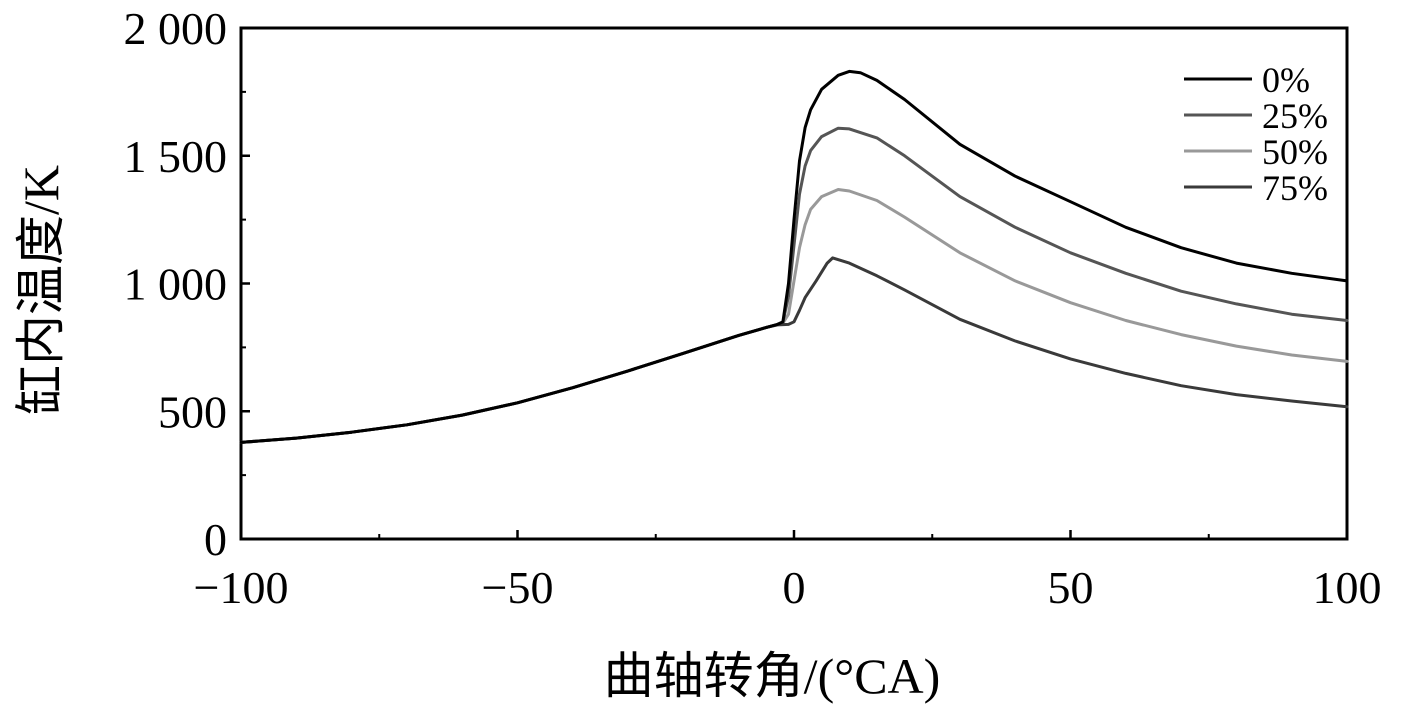  What do you see at coordinates (241, 587) in the screenshot?
I see `x-tick-label: −100` at bounding box center [241, 587].